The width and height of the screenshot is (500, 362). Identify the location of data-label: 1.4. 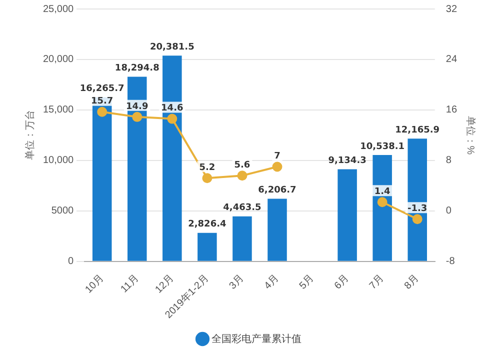
(382, 191).